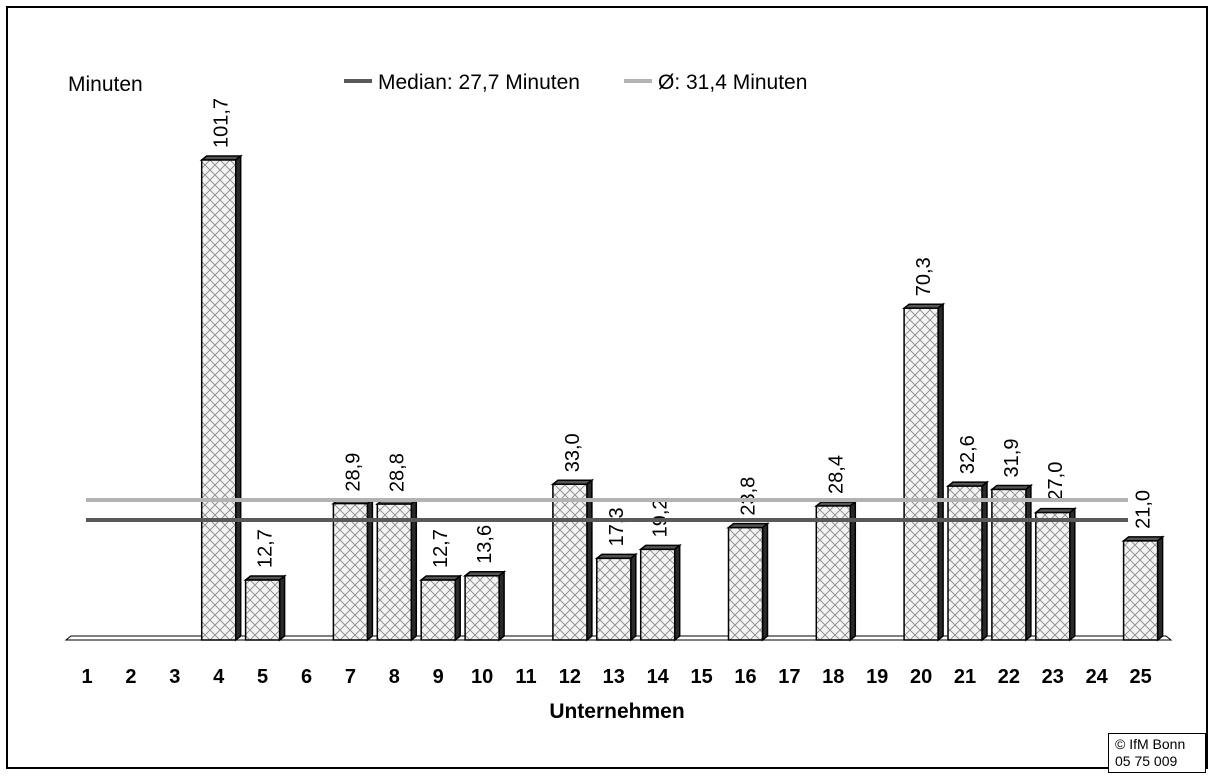 The image size is (1213, 776). Describe the element at coordinates (877, 677) in the screenshot. I see `x-tick-19: 19` at that location.